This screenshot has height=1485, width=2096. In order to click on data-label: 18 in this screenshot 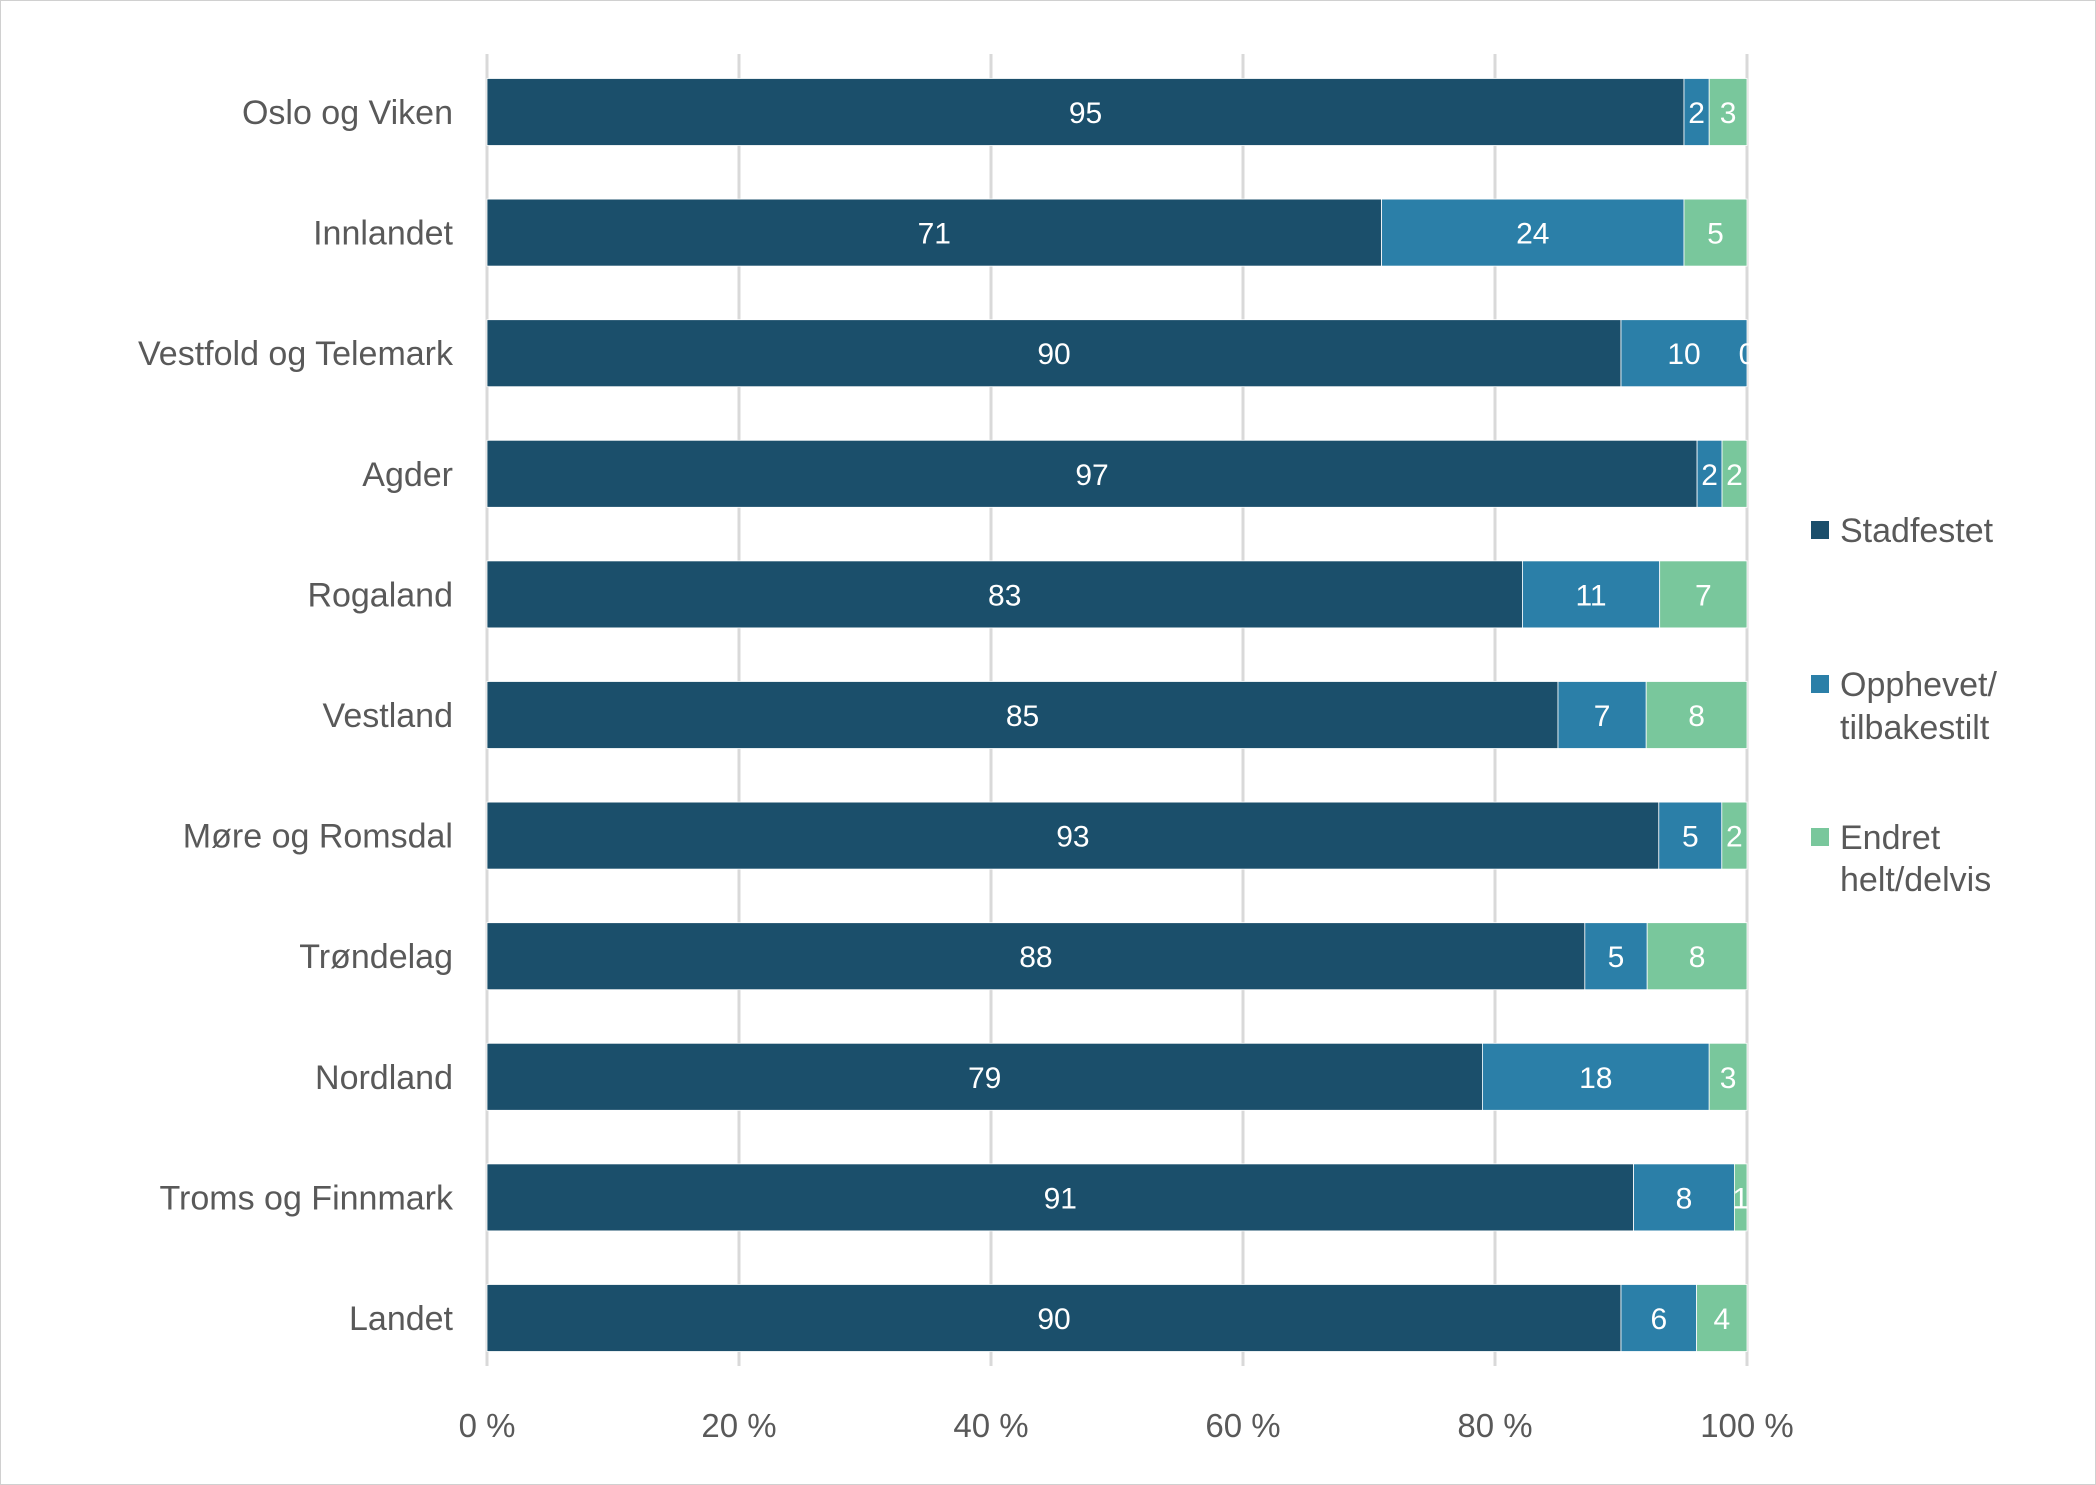, I will do `click(1595, 1078)`.